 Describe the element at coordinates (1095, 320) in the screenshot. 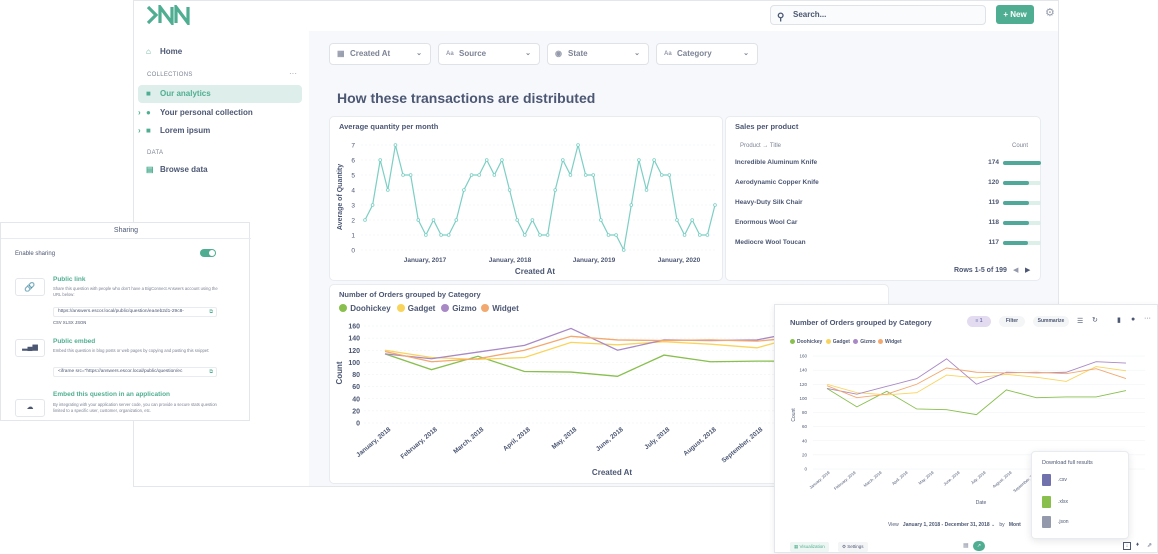

I see `refresh-icon: ↻` at that location.